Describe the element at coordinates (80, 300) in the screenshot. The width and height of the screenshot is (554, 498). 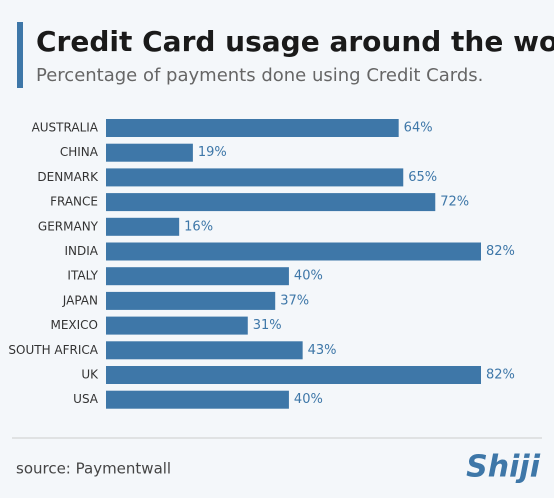
I see `category-label: JAPAN` at that location.